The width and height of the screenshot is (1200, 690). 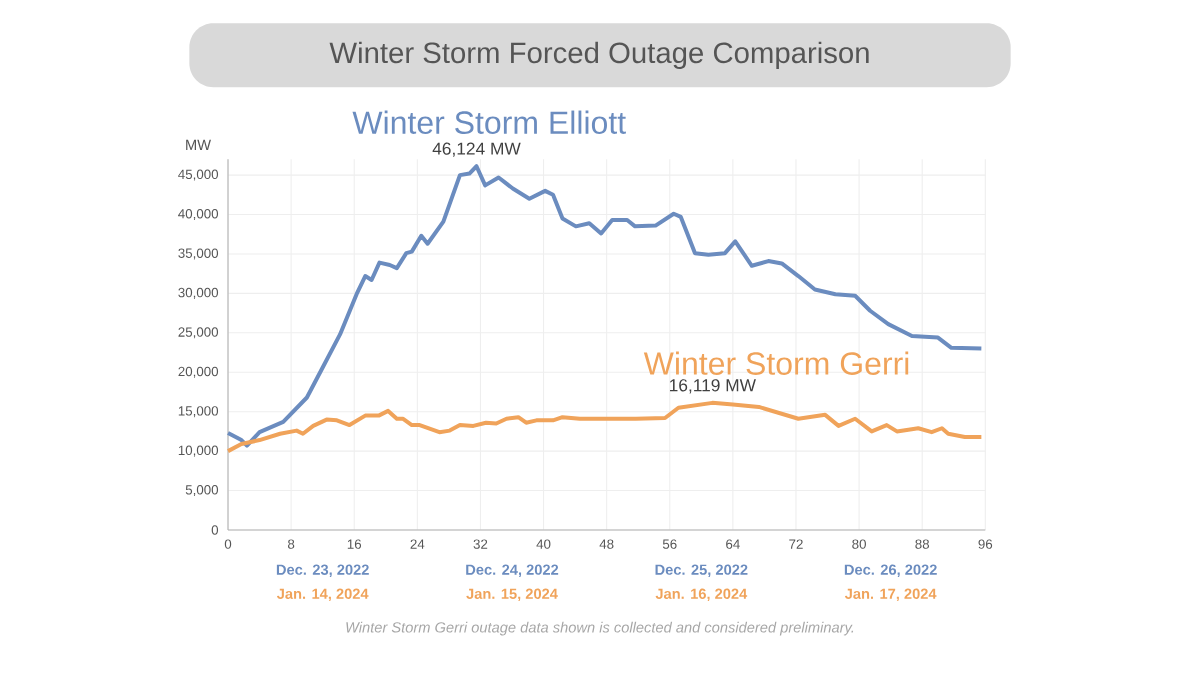 I want to click on series-label: Winter Storm Elliott, so click(x=489, y=122).